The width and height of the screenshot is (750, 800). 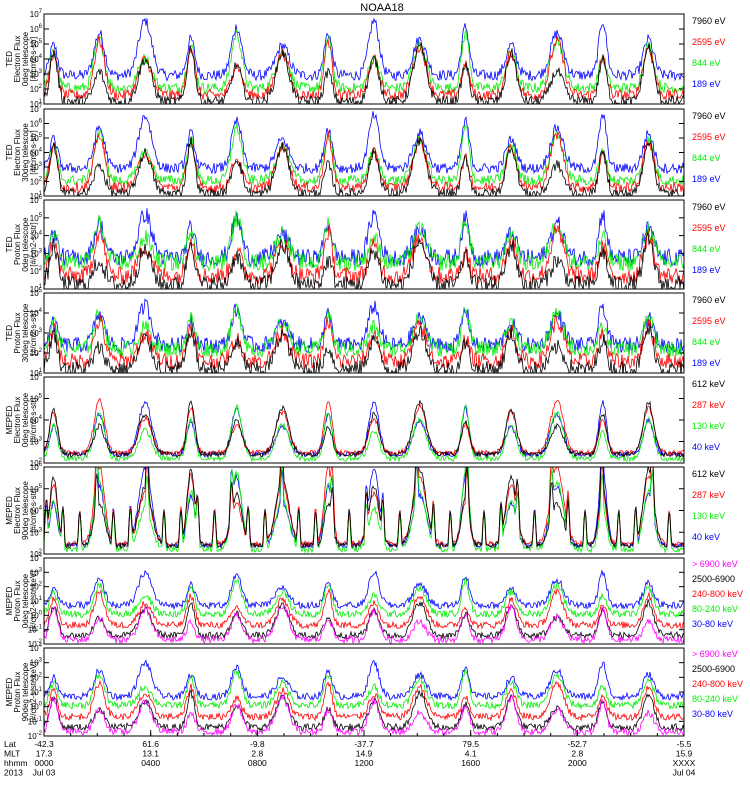 I want to click on panel-1-ylabel-line: 0deg telescope, so click(x=25, y=58).